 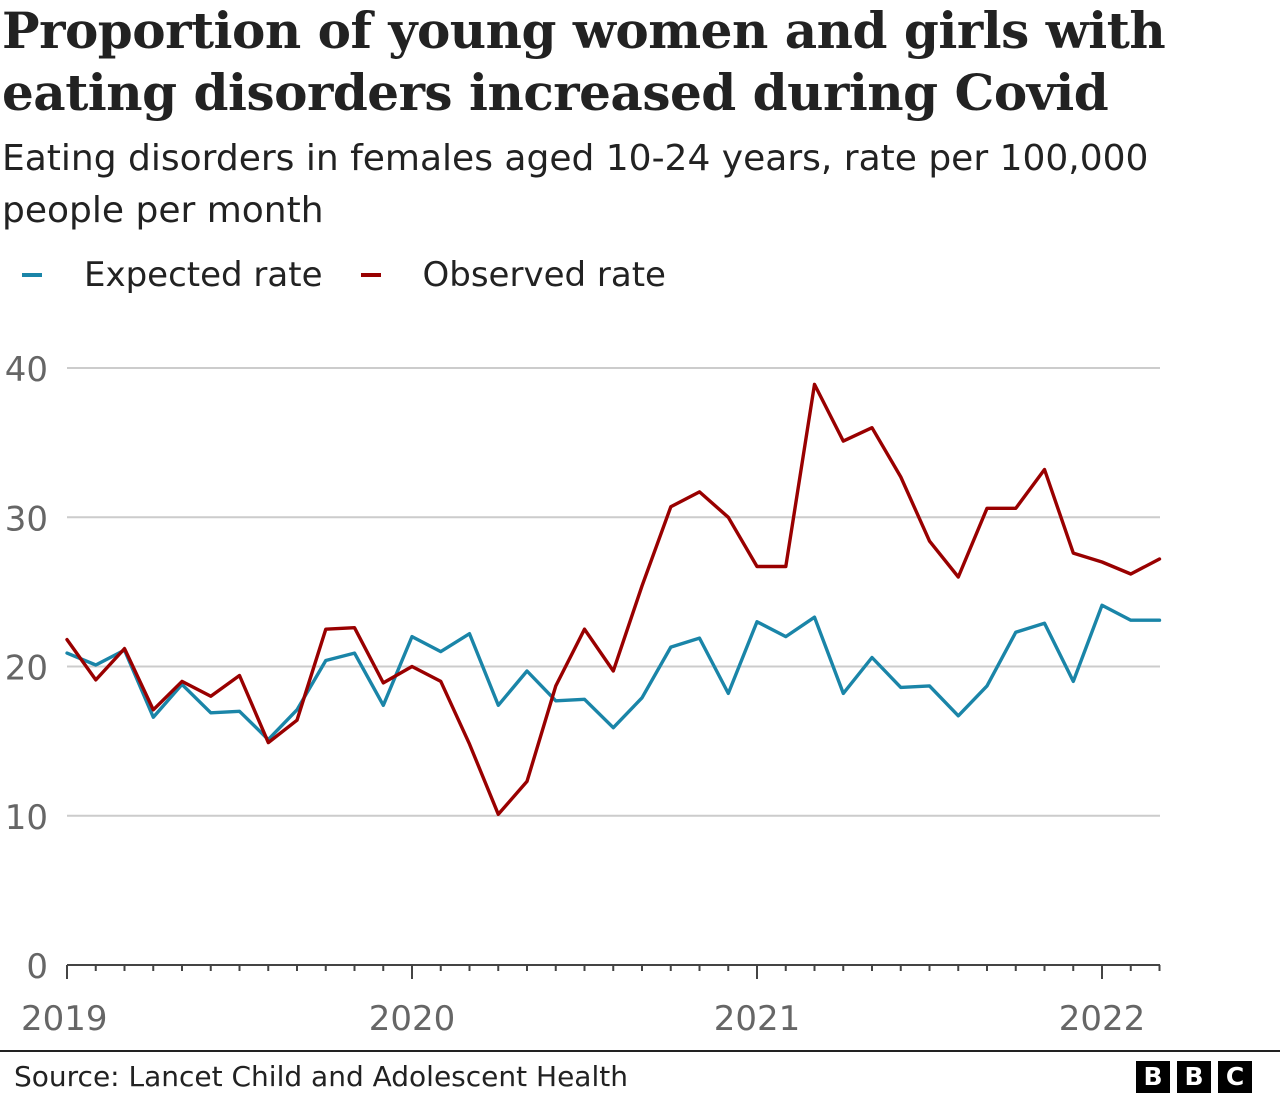 I want to click on legend-item-observed: Observed rate, so click(x=513, y=275).